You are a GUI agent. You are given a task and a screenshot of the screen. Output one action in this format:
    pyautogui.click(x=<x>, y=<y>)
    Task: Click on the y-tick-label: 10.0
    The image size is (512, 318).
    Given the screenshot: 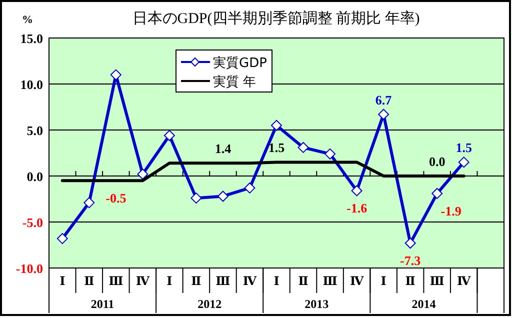 What is the action you would take?
    pyautogui.click(x=31, y=84)
    